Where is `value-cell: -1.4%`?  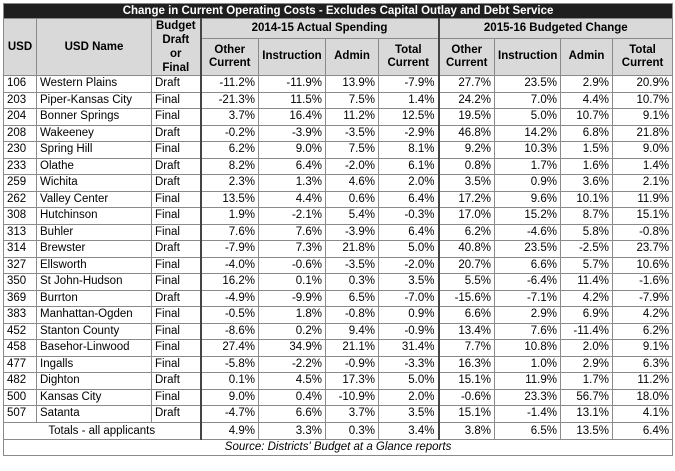 value-cell: -1.4% is located at coordinates (527, 414).